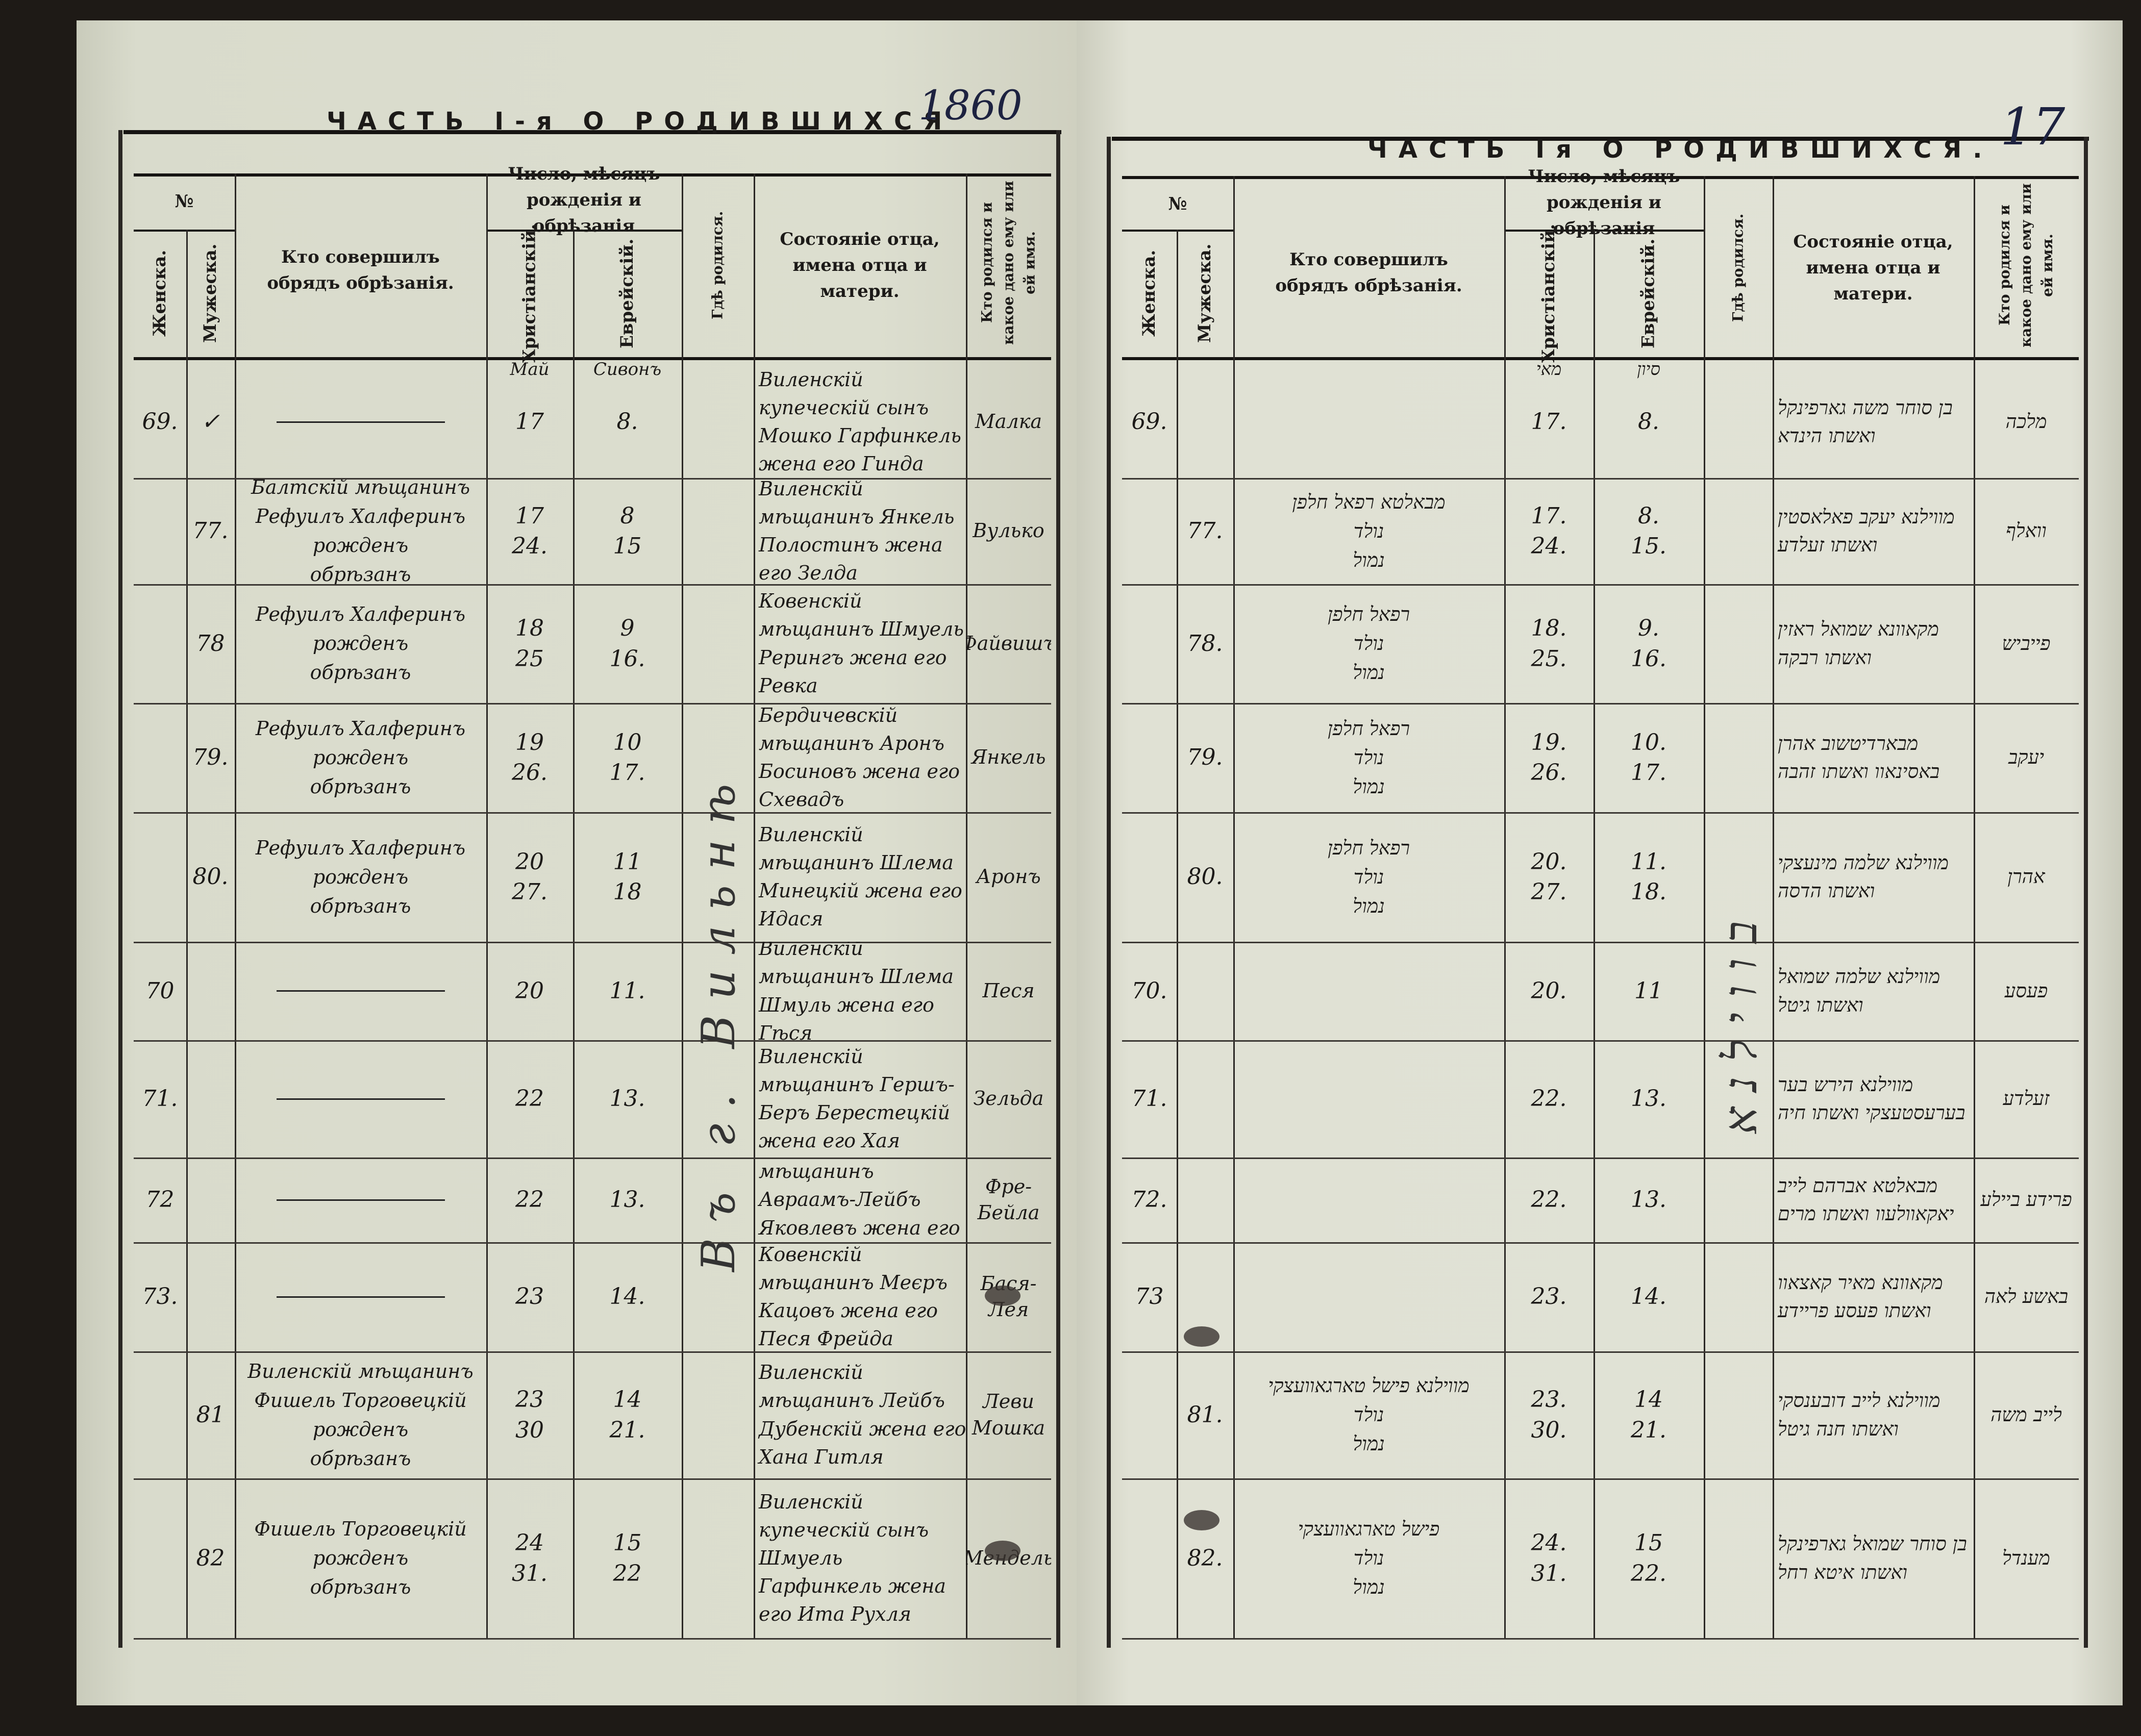 This screenshot has height=1736, width=2141. I want to click on right-row-jewish: 10. 17., so click(1648, 757).